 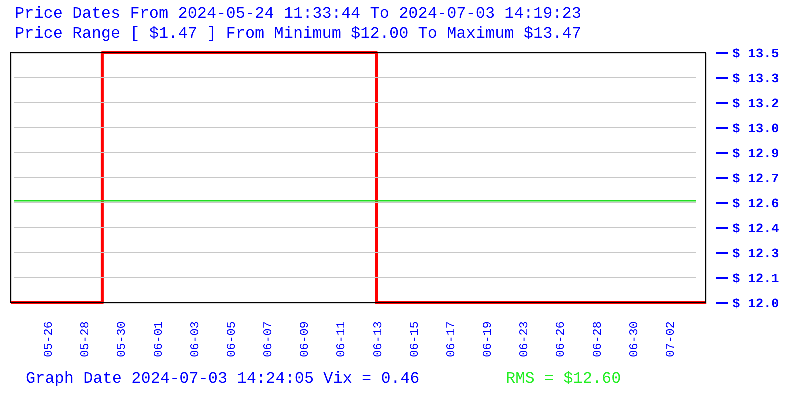 I want to click on x-tick-label: 06-09, so click(x=305, y=340).